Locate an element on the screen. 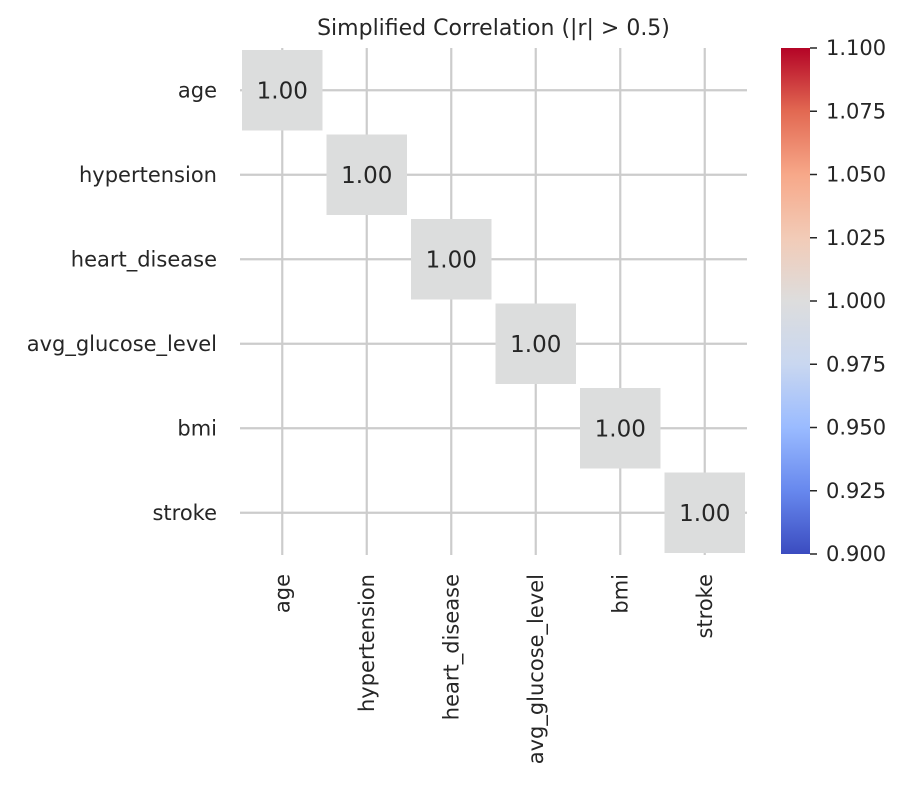 This screenshot has height=794, width=904. y-tick-label: age is located at coordinates (197, 90).